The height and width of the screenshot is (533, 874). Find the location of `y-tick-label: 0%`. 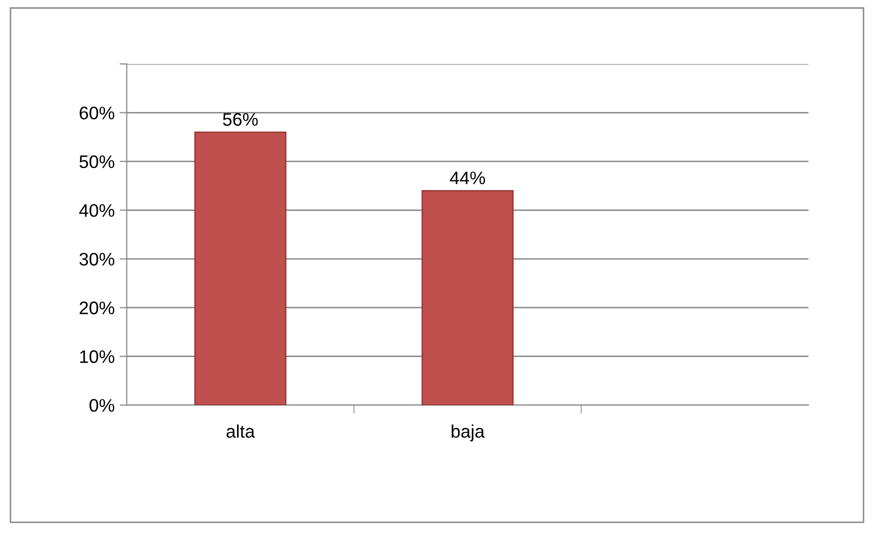

y-tick-label: 0% is located at coordinates (102, 405).